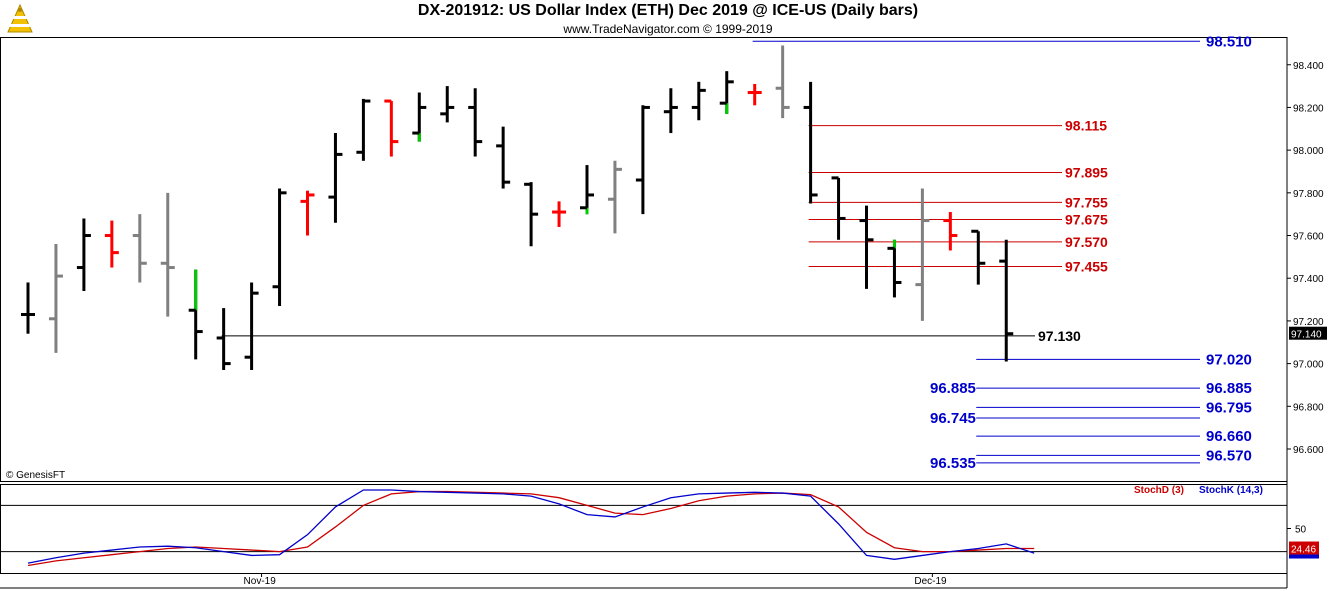 Image resolution: width=1336 pixels, height=591 pixels. Describe the element at coordinates (1306, 335) in the screenshot. I see `last-price-label: 97.140` at that location.